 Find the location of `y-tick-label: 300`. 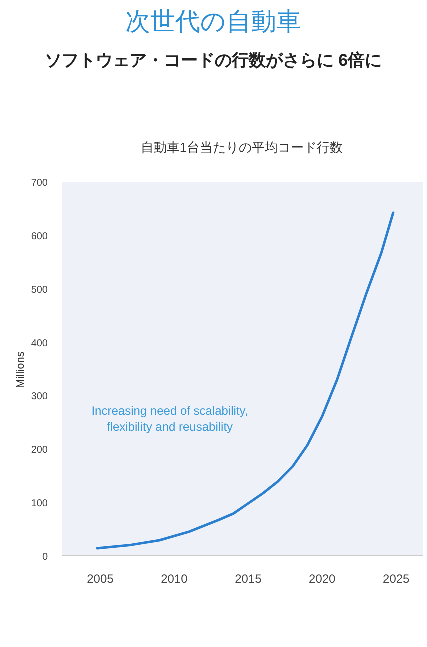

y-tick-label: 300 is located at coordinates (39, 397).